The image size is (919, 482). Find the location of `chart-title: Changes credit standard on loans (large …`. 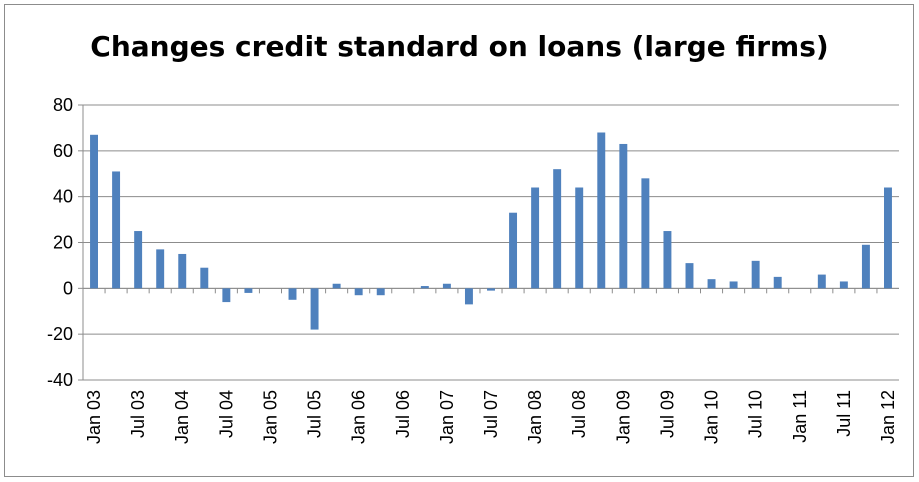

chart-title: Changes credit standard on loans (large … is located at coordinates (459, 46).